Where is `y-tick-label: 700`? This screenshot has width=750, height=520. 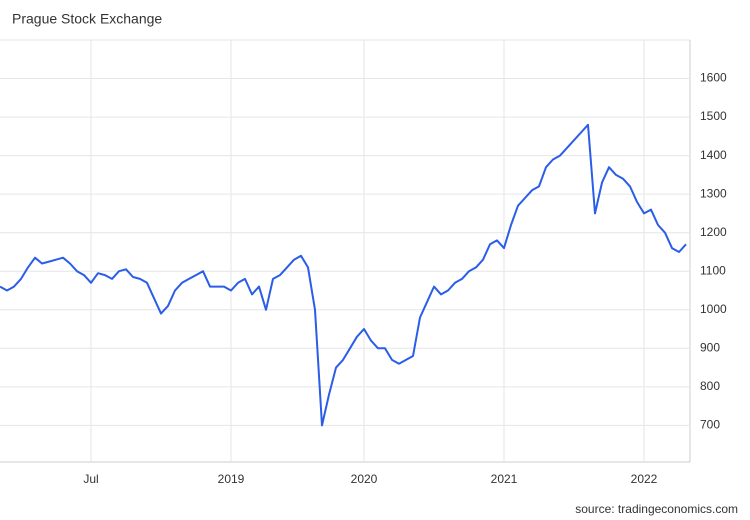
y-tick-label: 700 is located at coordinates (710, 425).